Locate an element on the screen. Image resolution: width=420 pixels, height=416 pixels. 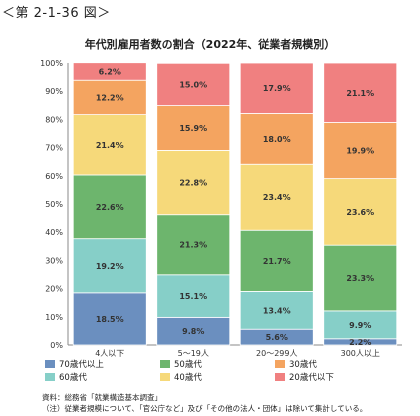
data-label: 21.4% is located at coordinates (110, 145).